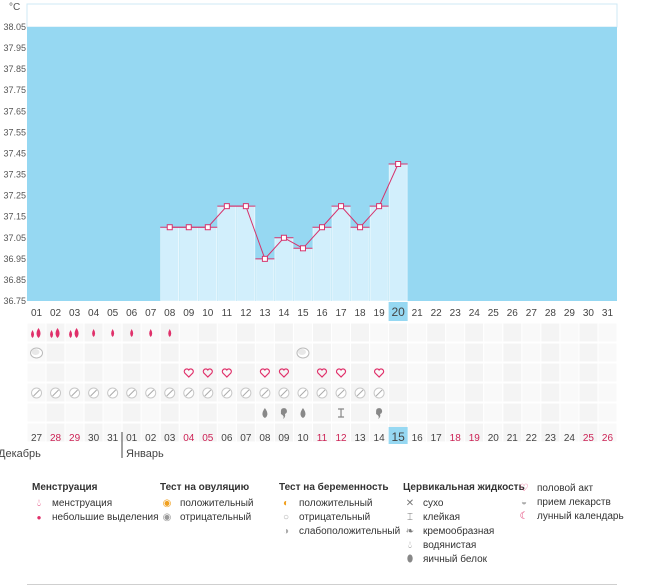  Describe the element at coordinates (494, 313) in the screenshot. I see `x-tick-label: 25` at that location.